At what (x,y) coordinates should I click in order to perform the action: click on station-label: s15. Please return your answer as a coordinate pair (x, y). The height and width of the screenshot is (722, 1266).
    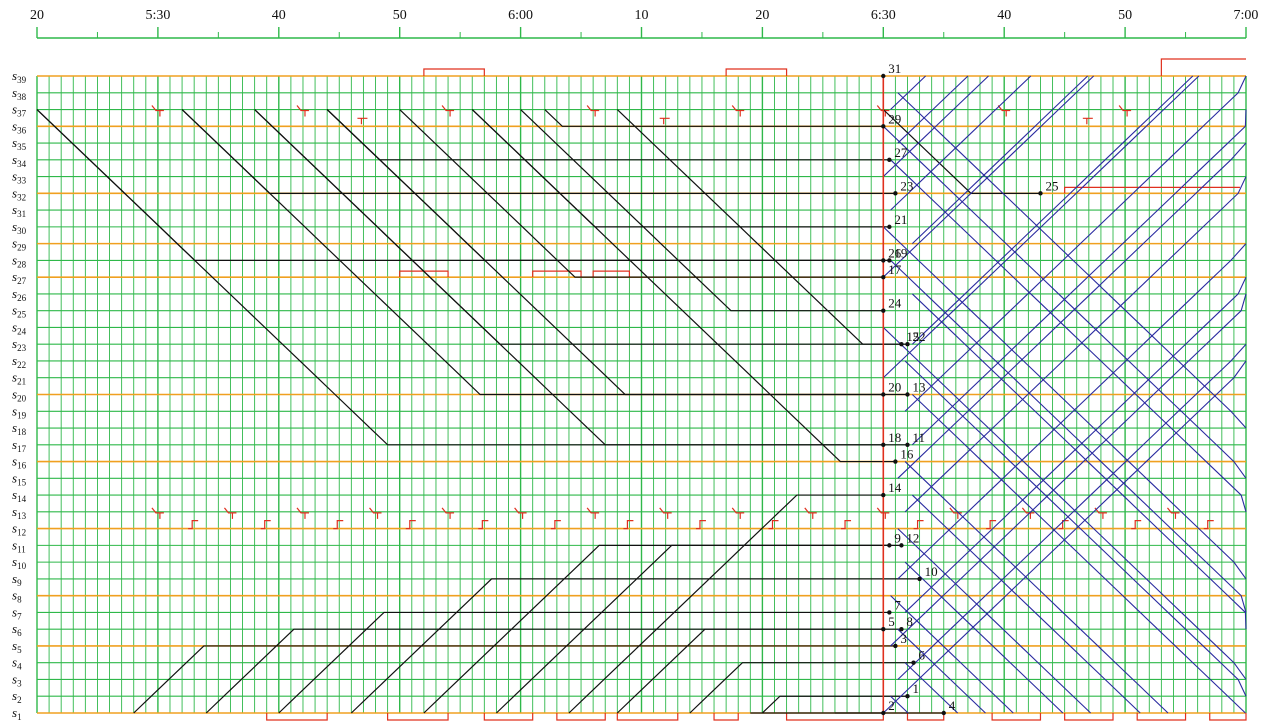
    Looking at the image, I should click on (19, 478).